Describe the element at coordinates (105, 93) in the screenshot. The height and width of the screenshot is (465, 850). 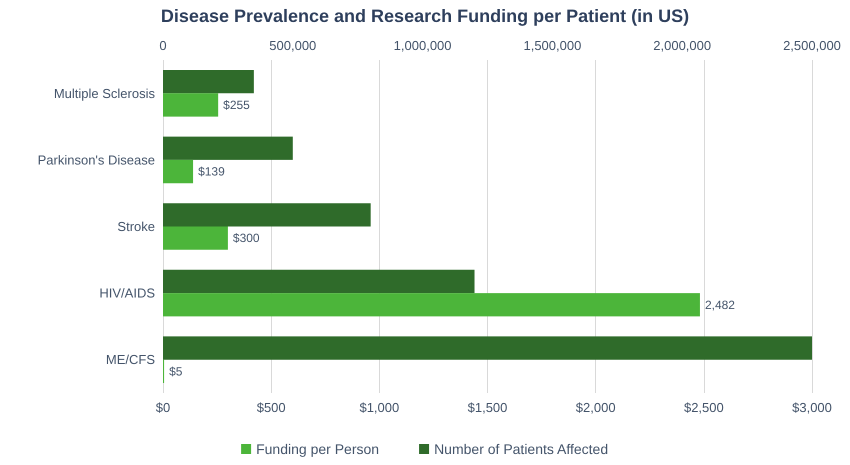
I see `y-tick-label: Multiple Sclerosis` at that location.